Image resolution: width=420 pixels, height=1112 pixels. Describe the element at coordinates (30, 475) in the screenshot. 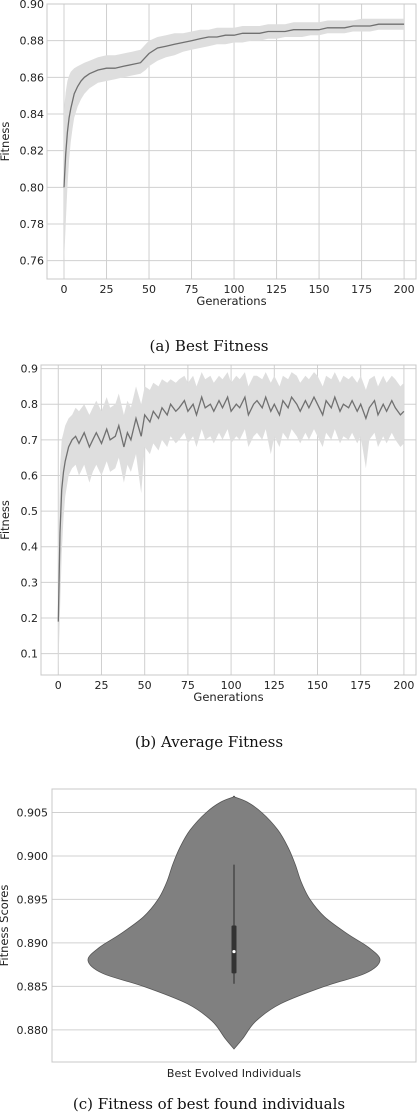

I see `y-tick-label: 0.6` at that location.